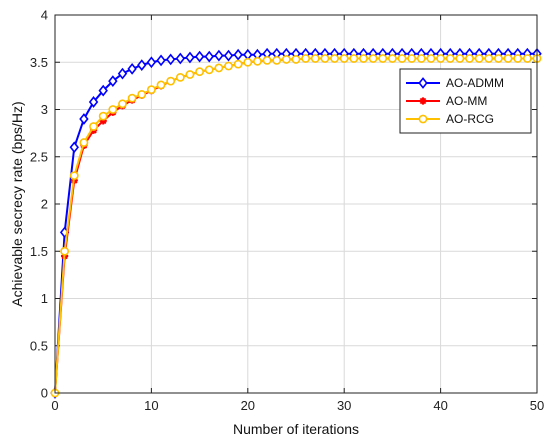 The width and height of the screenshot is (550, 443). Describe the element at coordinates (44, 204) in the screenshot. I see `y-tick-label: 2` at that location.